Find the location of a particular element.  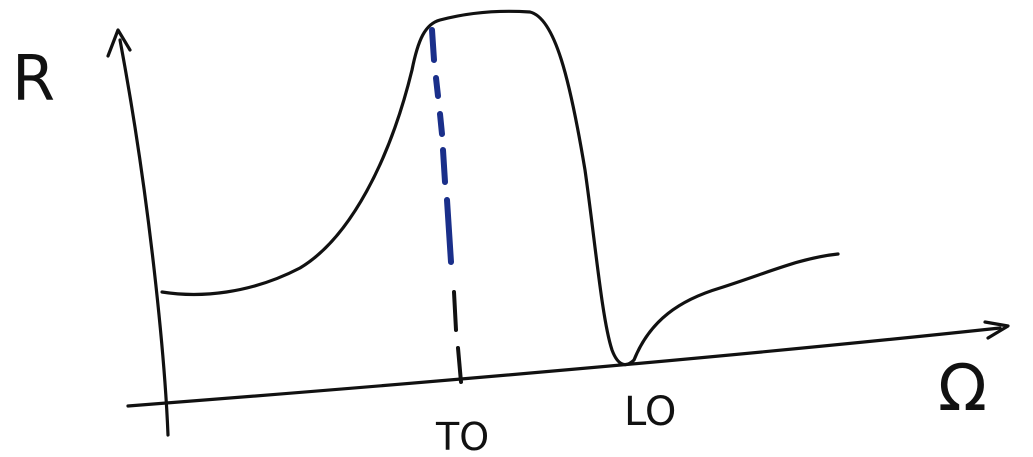

y-axis-label: R is located at coordinates (33, 78).